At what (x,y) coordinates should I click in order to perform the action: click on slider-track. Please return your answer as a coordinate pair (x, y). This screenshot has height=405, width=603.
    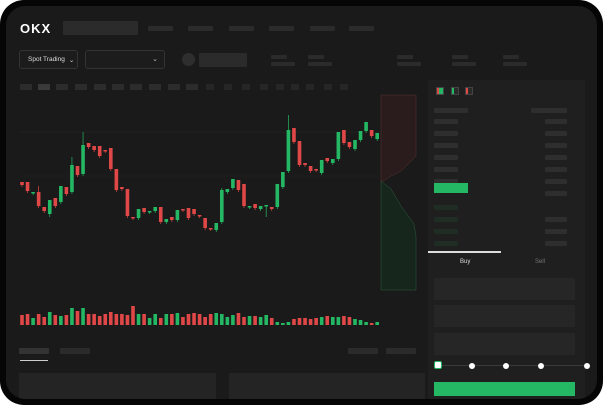
    Looking at the image, I should click on (513, 365).